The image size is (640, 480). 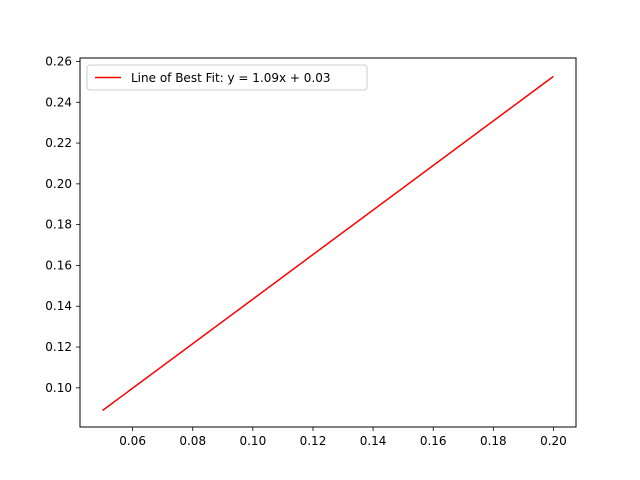 What do you see at coordinates (373, 441) in the screenshot?
I see `x-tick-label: 0.14` at bounding box center [373, 441].